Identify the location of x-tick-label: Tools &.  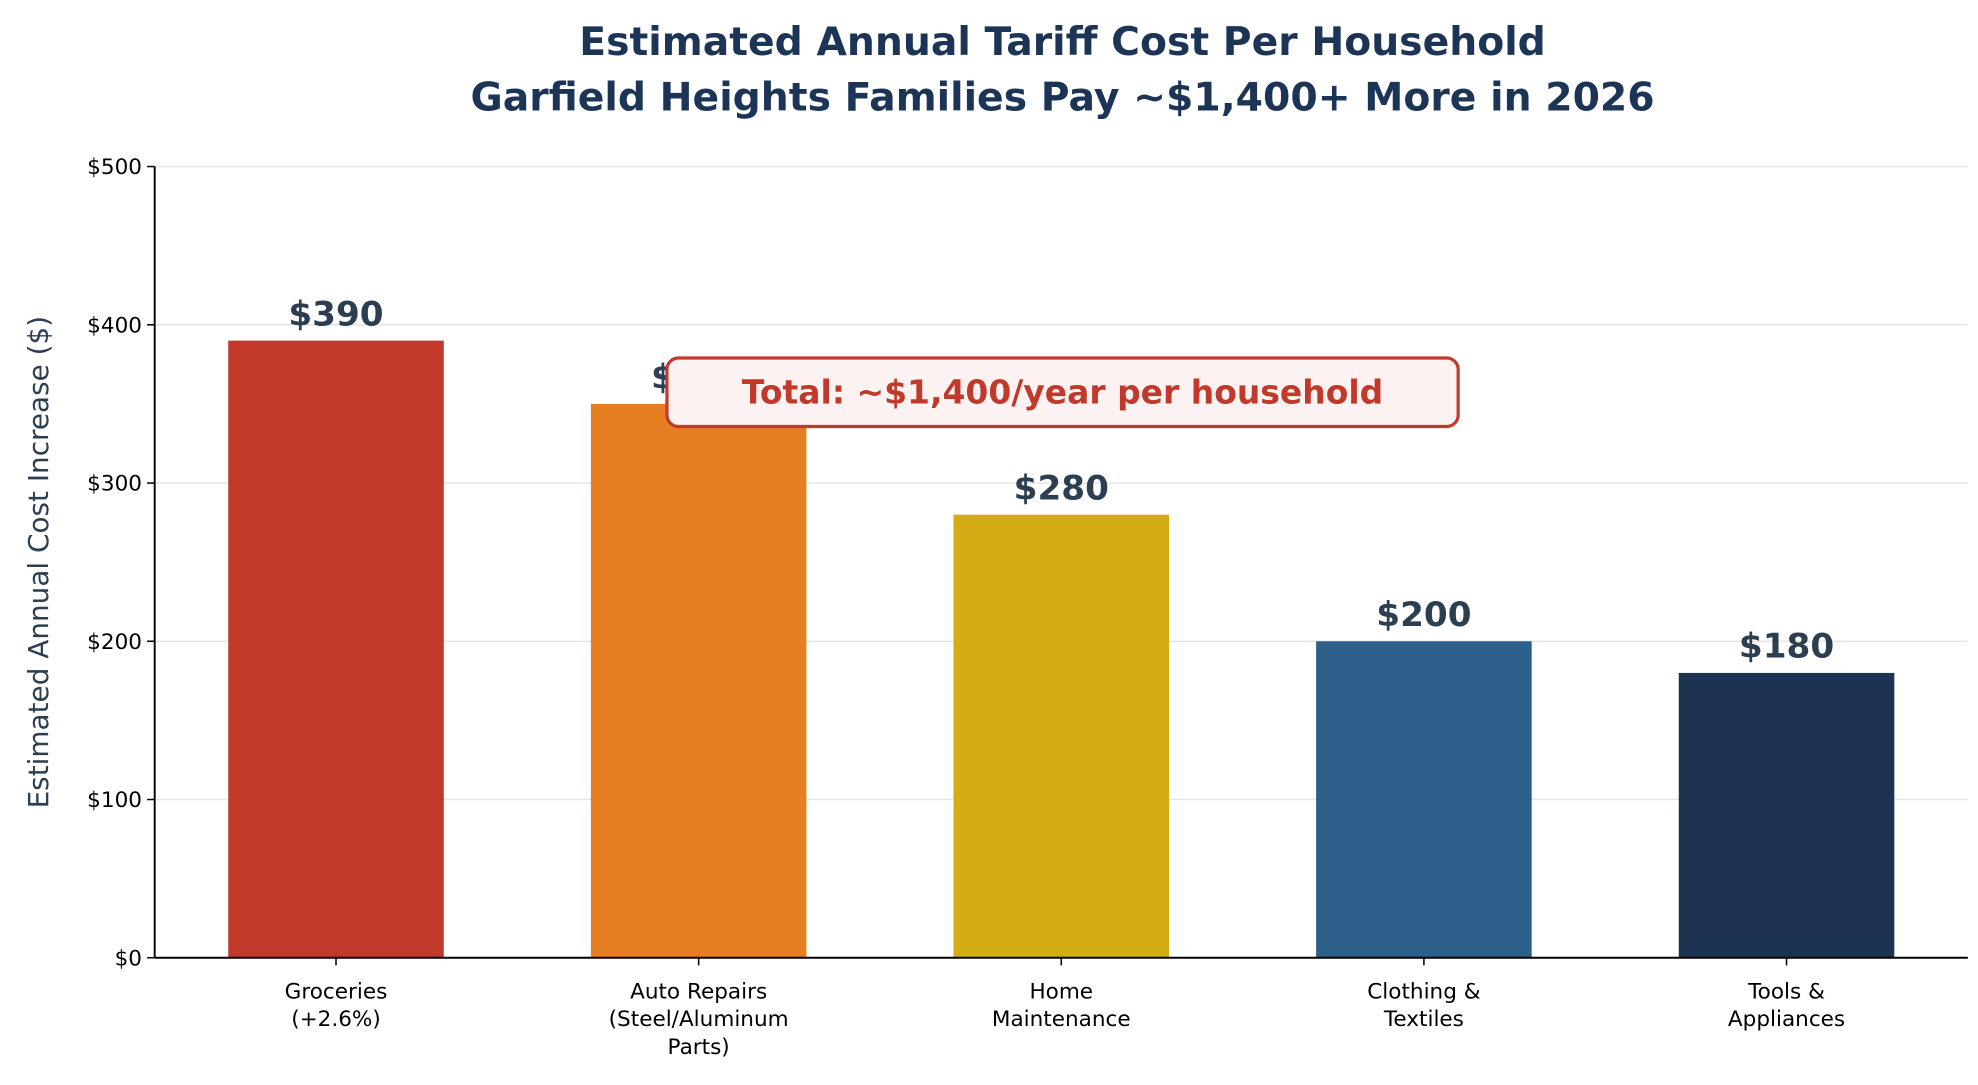
(1786, 991).